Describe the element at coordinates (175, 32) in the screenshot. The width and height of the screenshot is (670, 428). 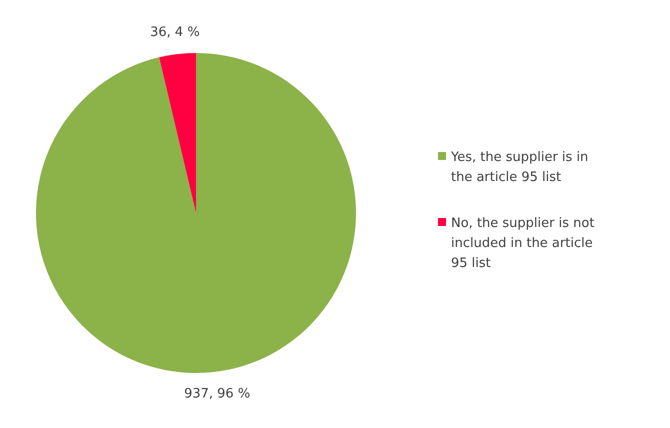
I see `data-label: 36, 4 %` at that location.